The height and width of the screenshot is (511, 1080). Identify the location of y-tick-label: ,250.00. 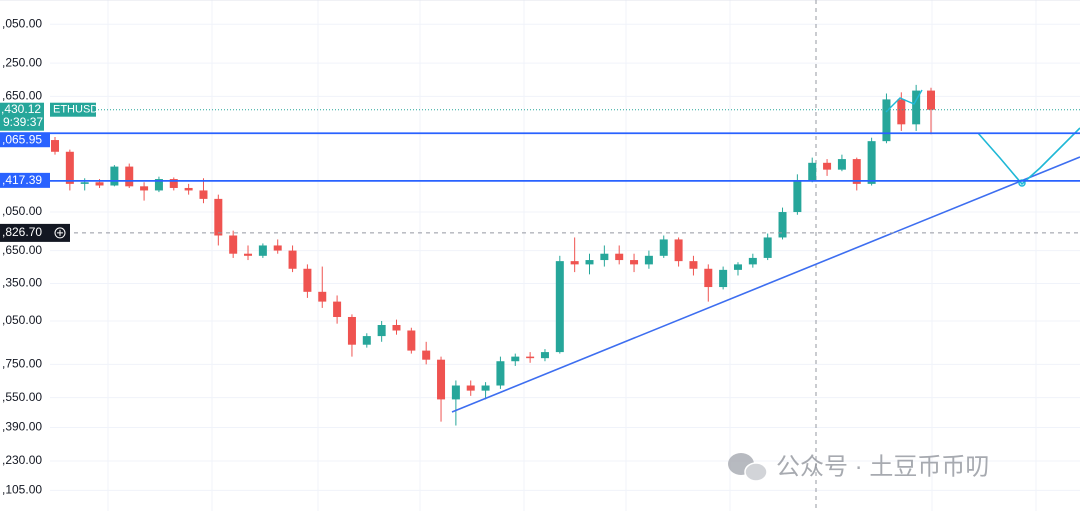
(22, 62).